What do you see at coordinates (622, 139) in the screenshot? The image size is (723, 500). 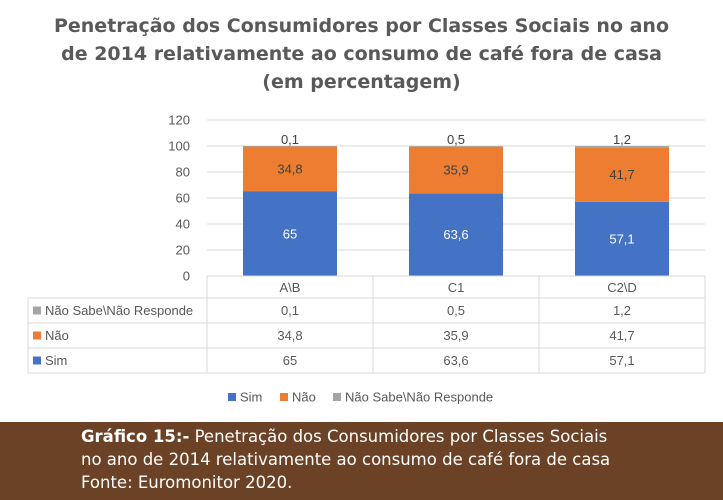 I see `data-label-2-2: 1,2` at bounding box center [622, 139].